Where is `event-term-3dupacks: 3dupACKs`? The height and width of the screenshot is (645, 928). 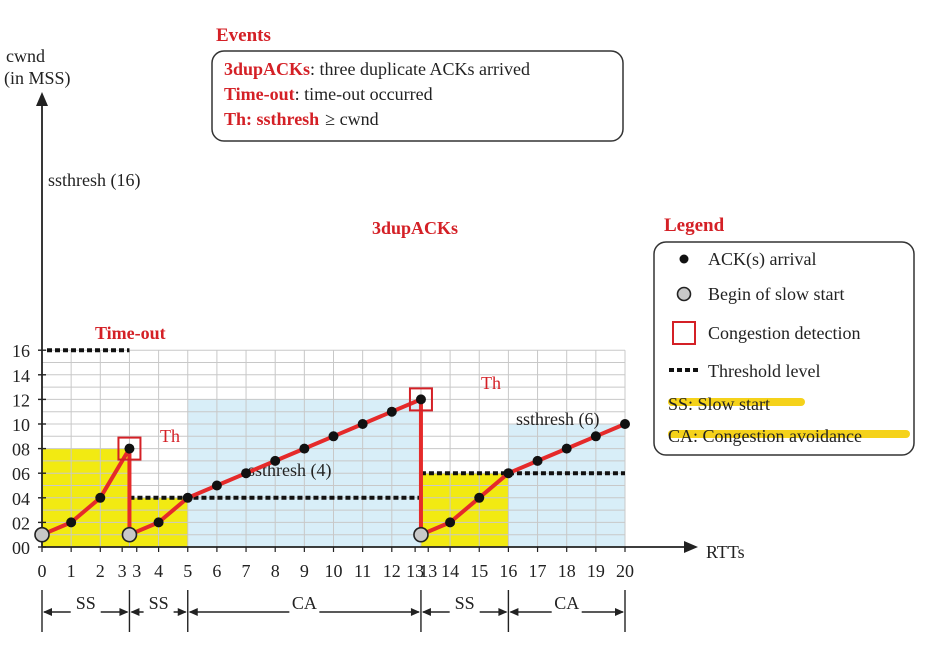
event-term-3dupacks: 3dupACKs is located at coordinates (267, 69).